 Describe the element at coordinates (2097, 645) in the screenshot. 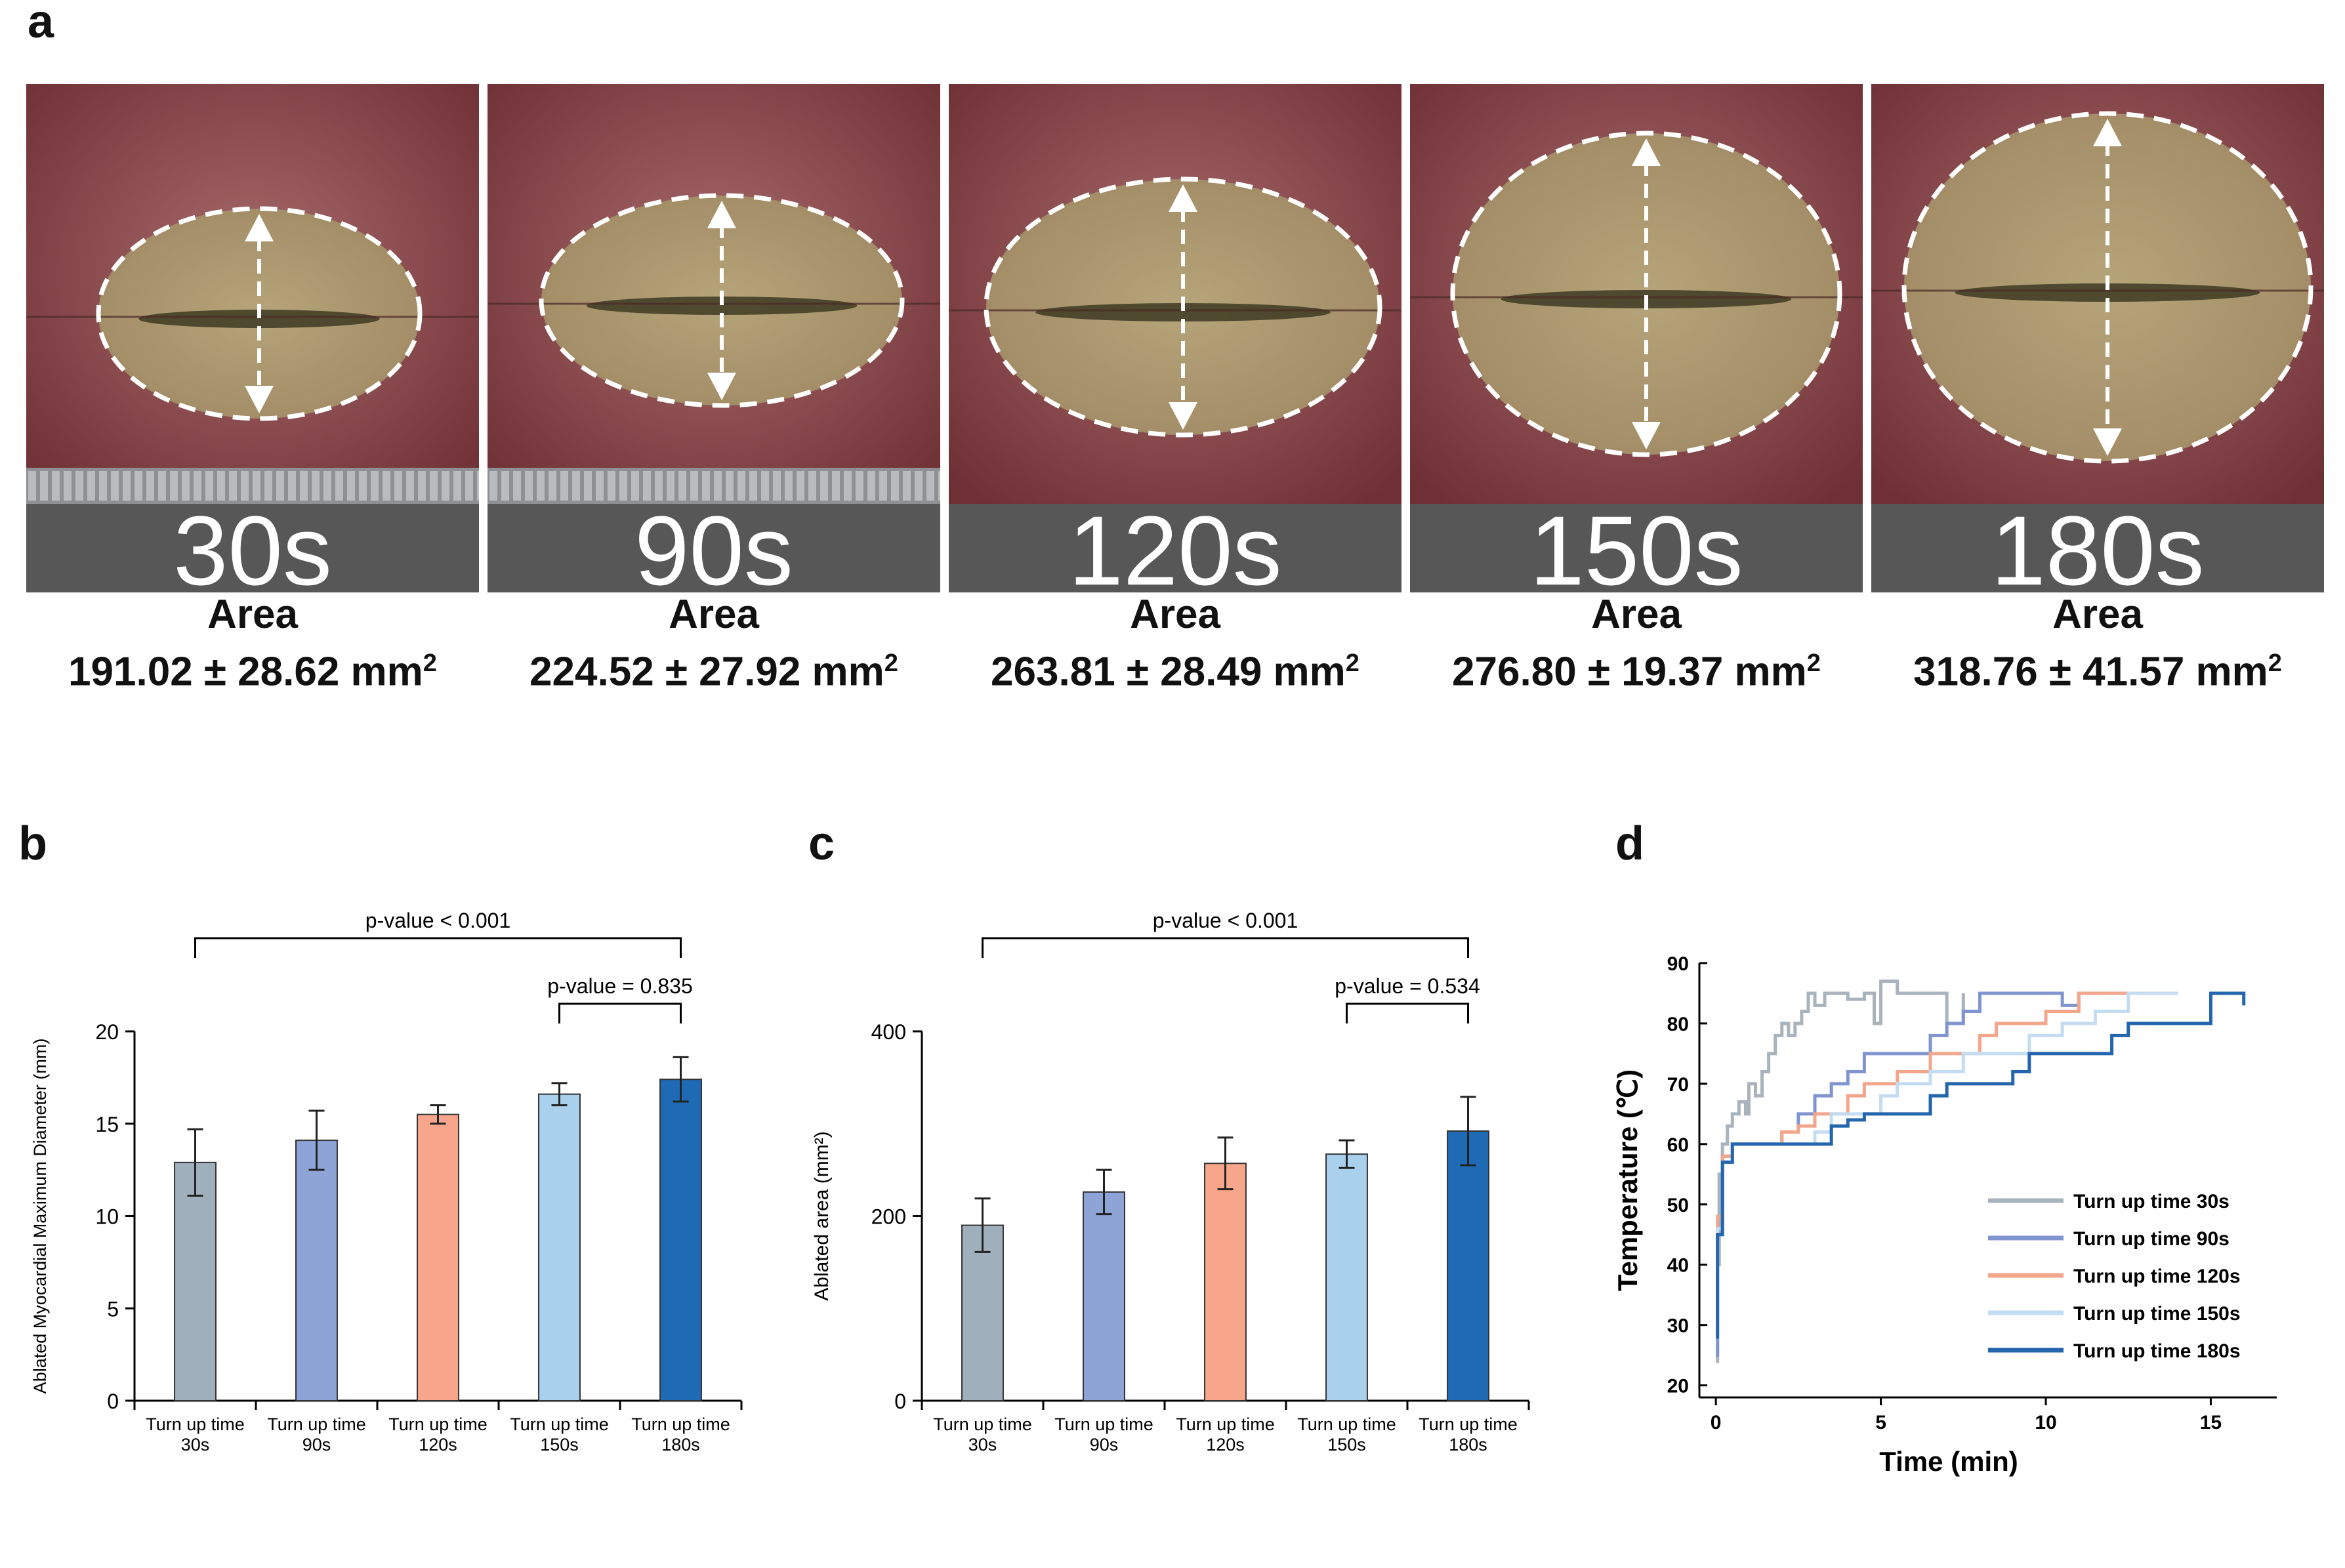

I see `area-caption: Area 318.76 ± 41.57 mm2` at that location.